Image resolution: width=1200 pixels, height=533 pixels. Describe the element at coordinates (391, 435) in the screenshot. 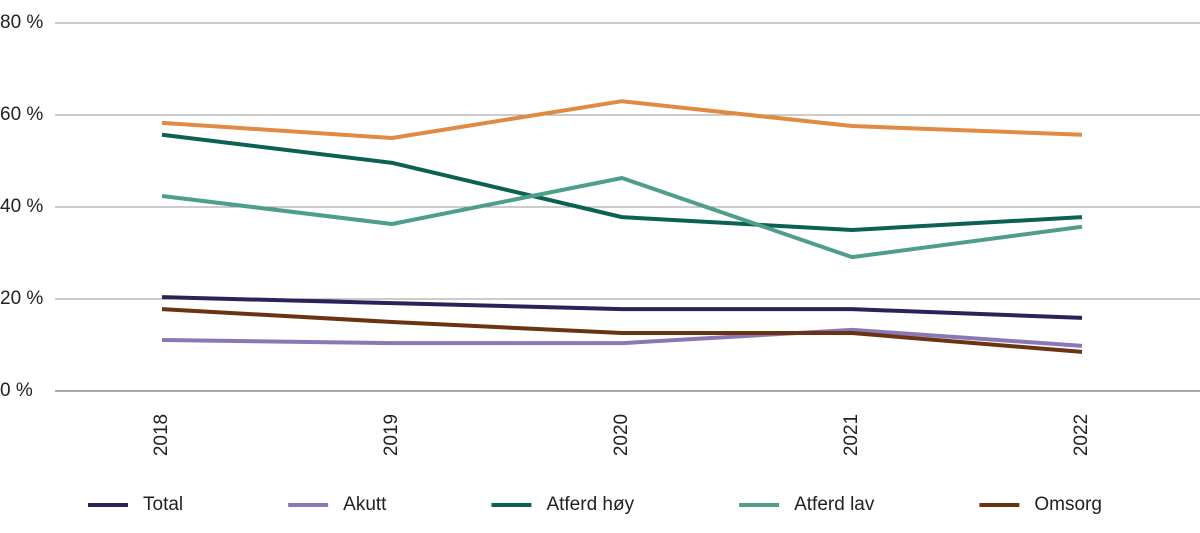

I see `x-tick-label: 2019` at that location.